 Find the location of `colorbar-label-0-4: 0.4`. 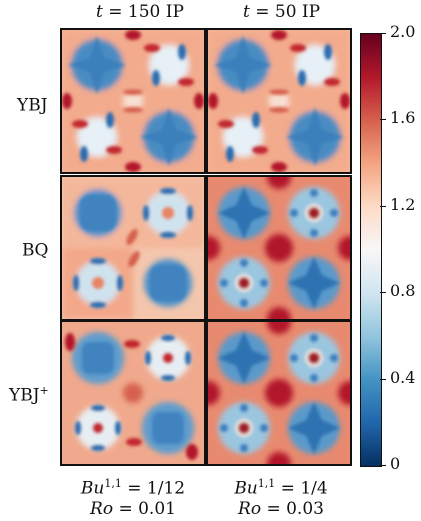

colorbar-label-0-4: 0.4 is located at coordinates (403, 377).